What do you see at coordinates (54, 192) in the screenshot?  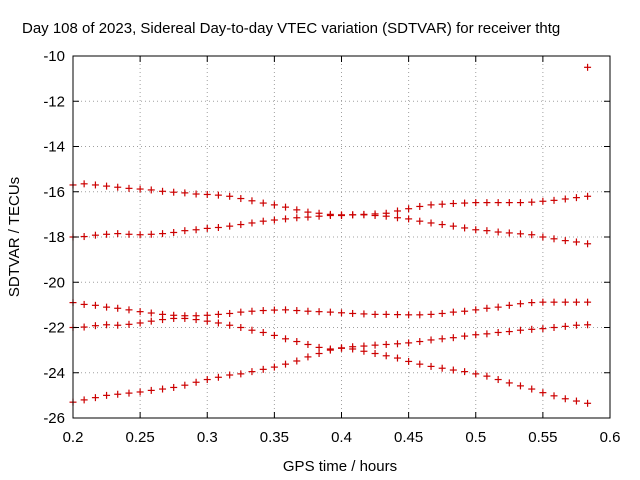 I see `y-tick-label: -16` at bounding box center [54, 192].